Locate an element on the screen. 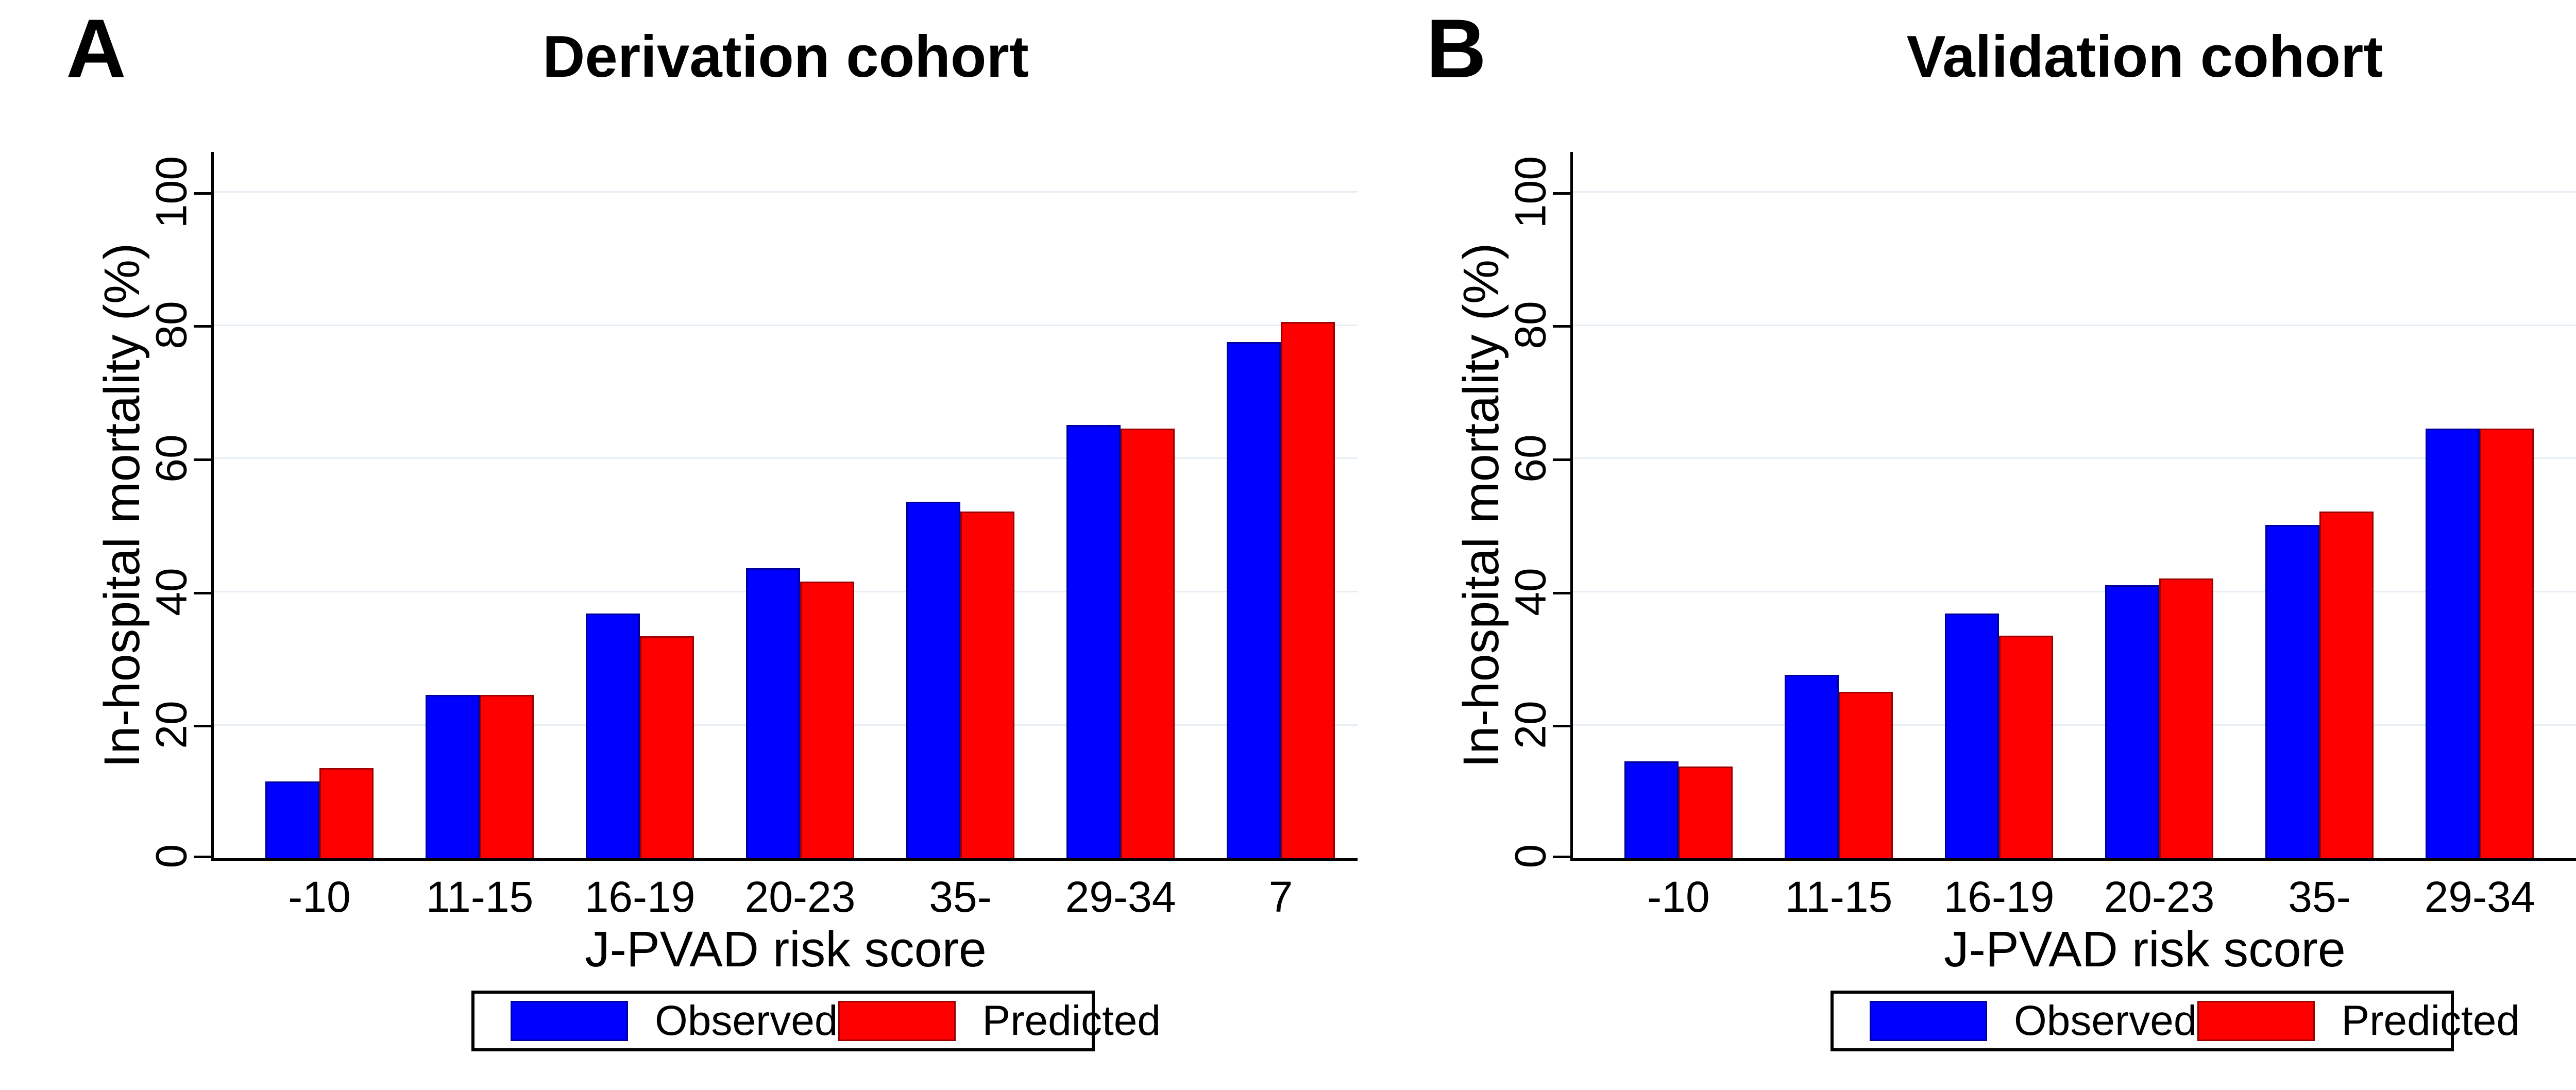  panel-a-legend: Observed Predicted is located at coordinates (816, 1021).